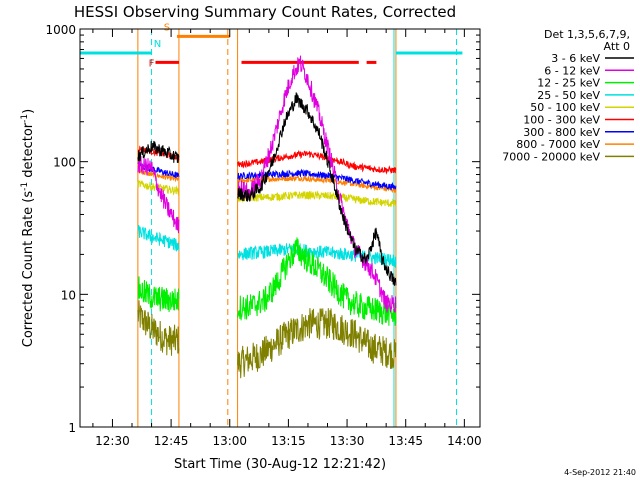 This screenshot has height=480, width=640. What do you see at coordinates (152, 63) in the screenshot?
I see `flag-label: F` at bounding box center [152, 63].